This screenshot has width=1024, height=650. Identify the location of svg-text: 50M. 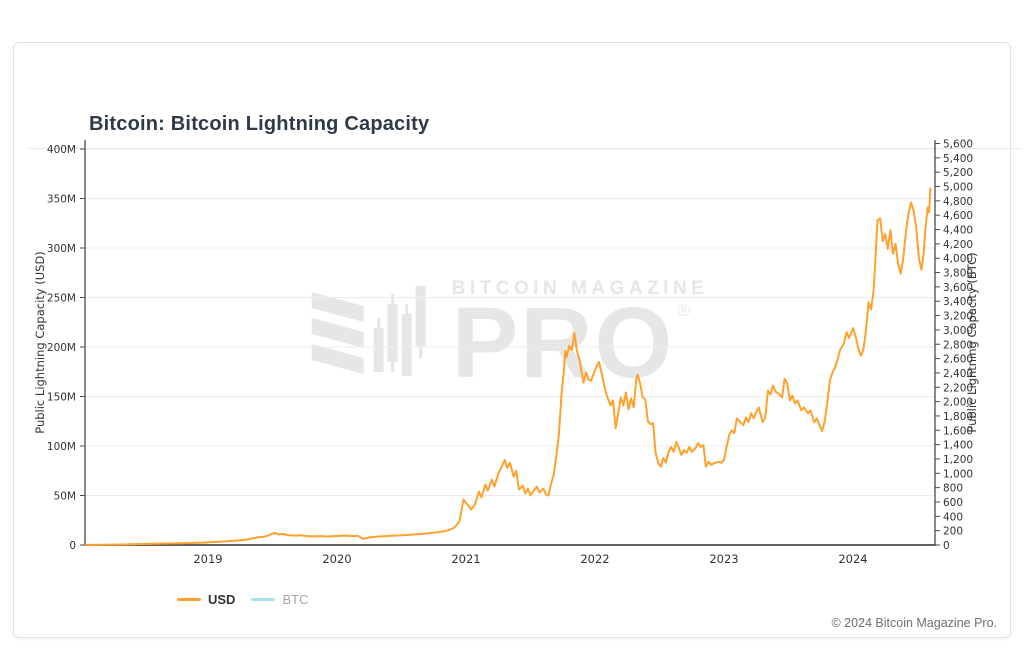
(65, 497).